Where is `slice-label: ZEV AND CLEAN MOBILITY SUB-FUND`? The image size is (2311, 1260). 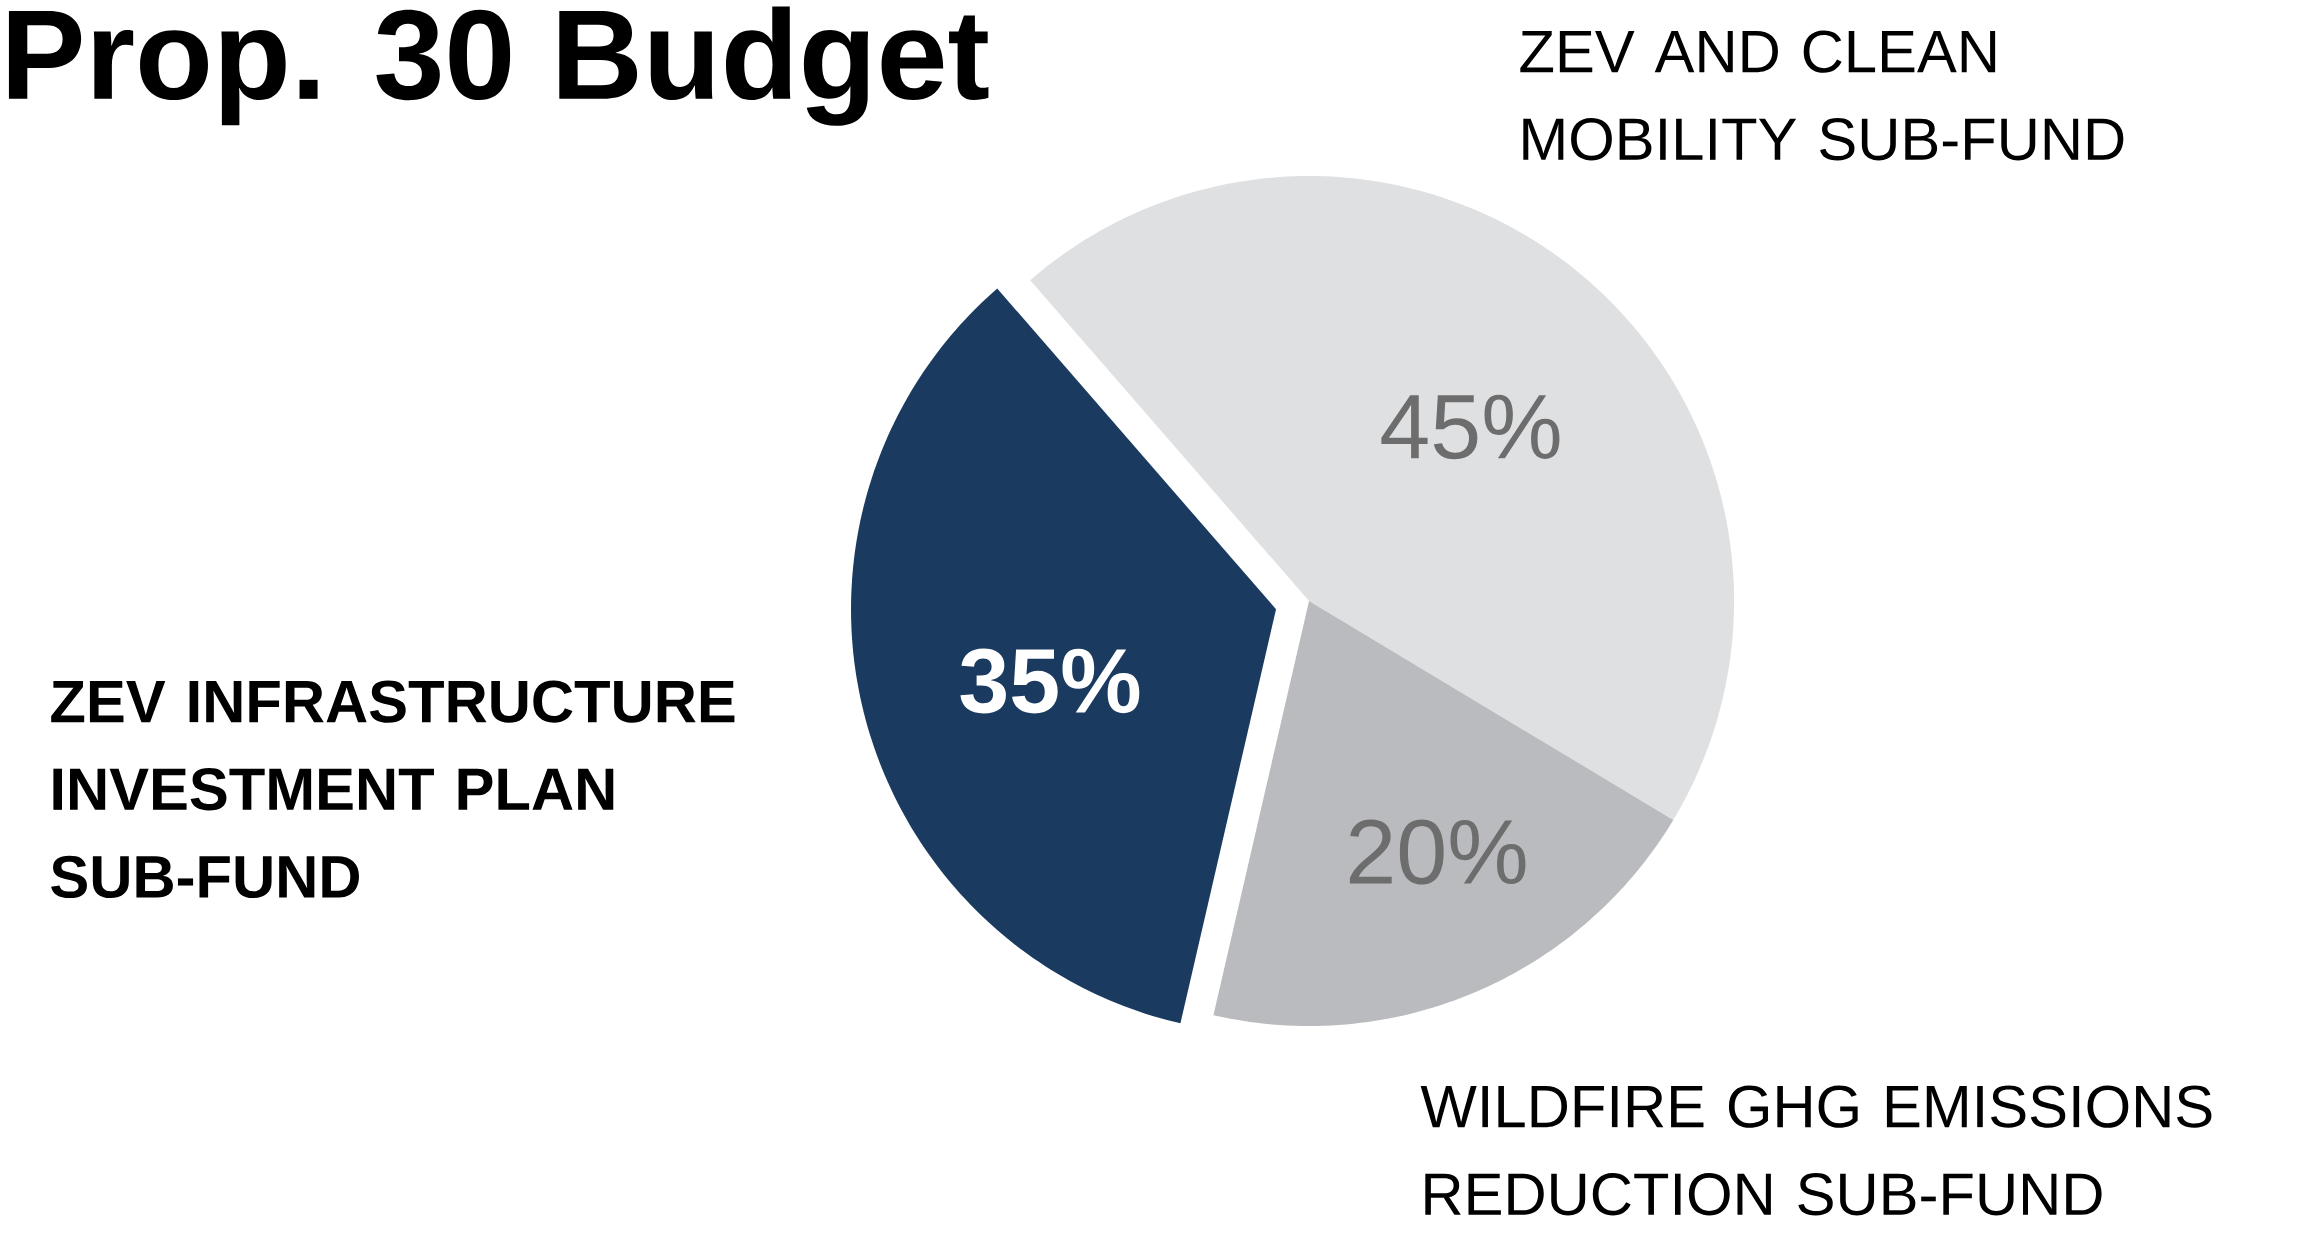 slice-label: ZEV AND CLEAN MOBILITY SUB-FUND is located at coordinates (1822, 95).